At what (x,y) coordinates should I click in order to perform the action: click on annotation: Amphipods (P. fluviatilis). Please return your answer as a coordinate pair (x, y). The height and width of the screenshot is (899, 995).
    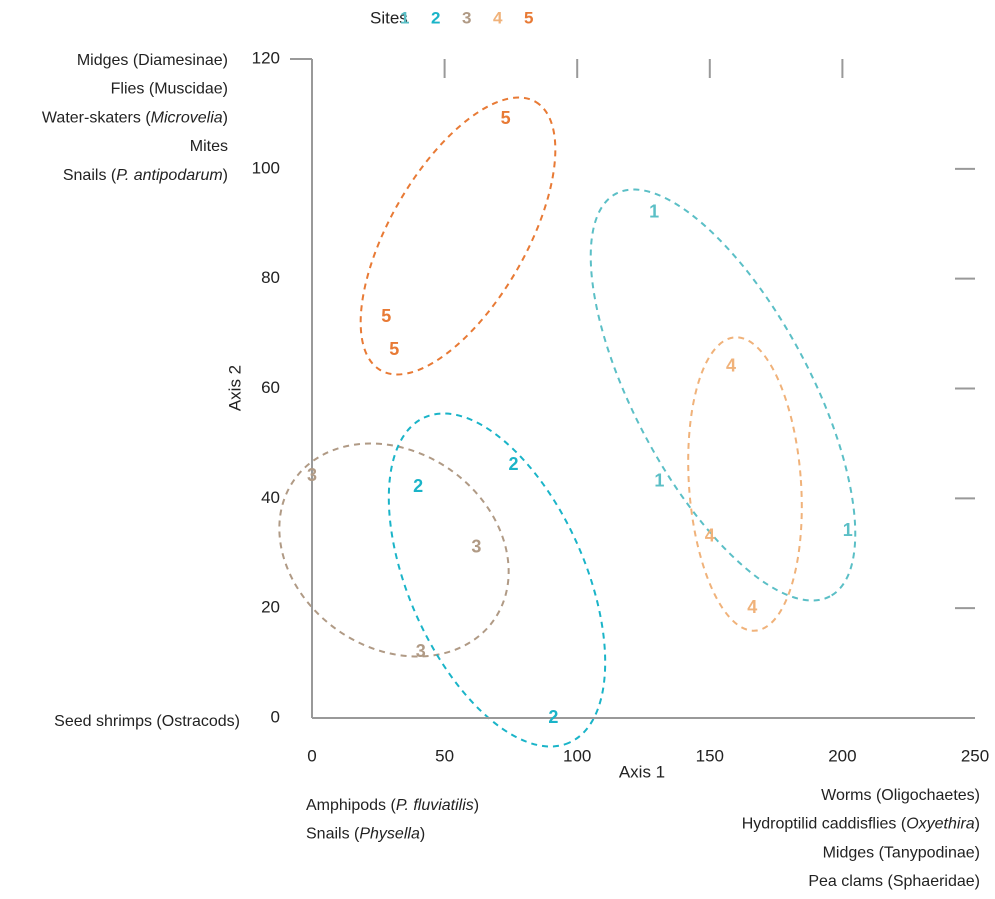
    Looking at the image, I should click on (392, 805).